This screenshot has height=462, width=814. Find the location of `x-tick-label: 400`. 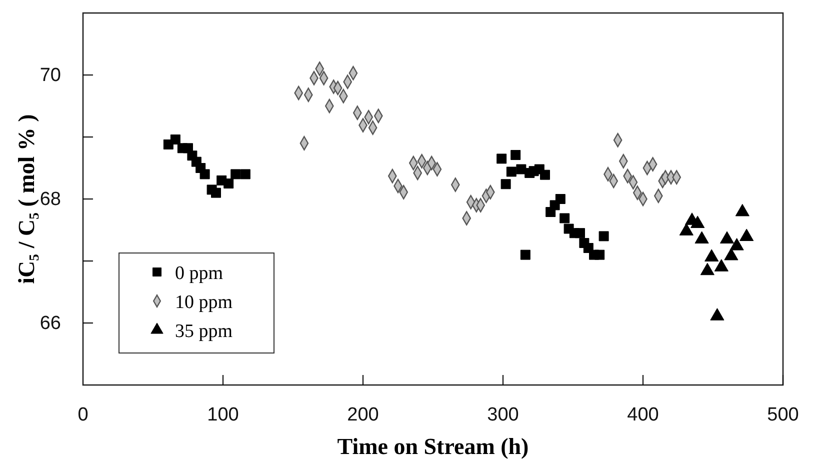

x-tick-label: 400 is located at coordinates (643, 415).